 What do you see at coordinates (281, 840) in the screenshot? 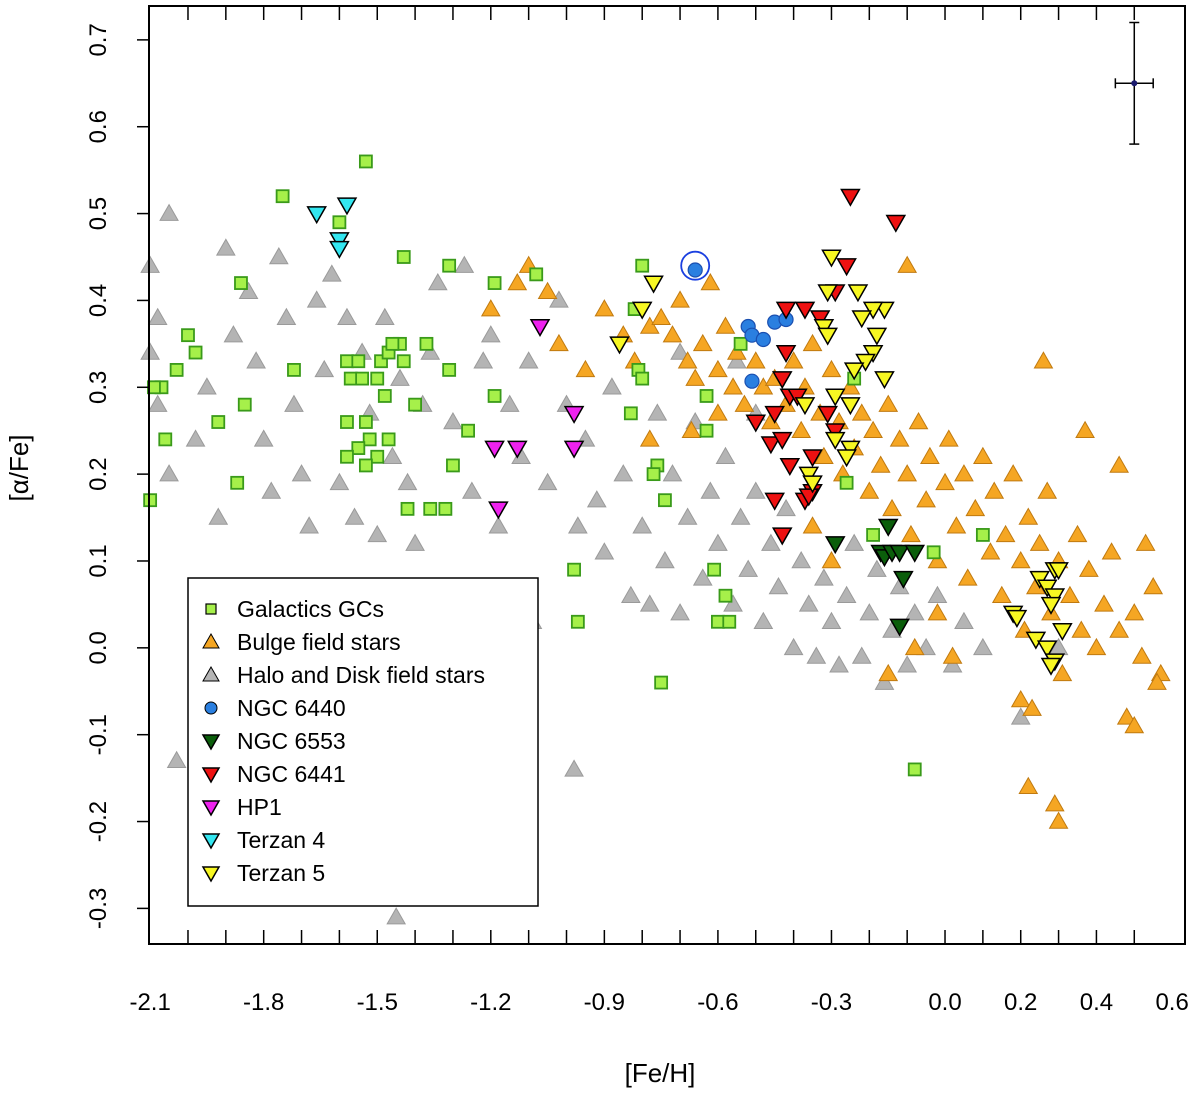
I see `legend-label: Terzan 4` at bounding box center [281, 840].